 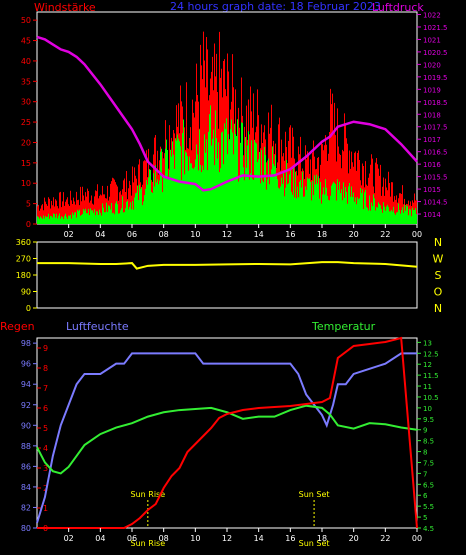 What do you see at coordinates (425, 518) in the screenshot?
I see `temperature-tick-label: 5` at bounding box center [425, 518].